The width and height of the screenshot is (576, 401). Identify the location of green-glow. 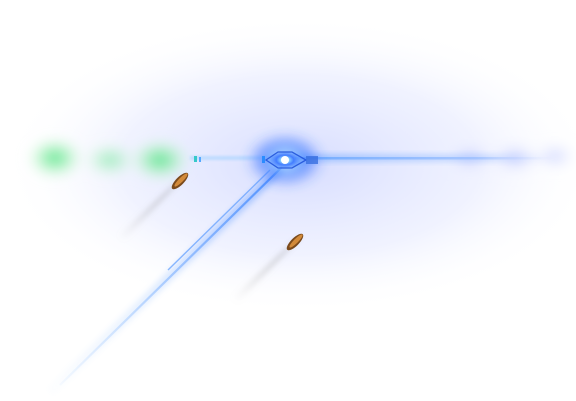
(108, 159).